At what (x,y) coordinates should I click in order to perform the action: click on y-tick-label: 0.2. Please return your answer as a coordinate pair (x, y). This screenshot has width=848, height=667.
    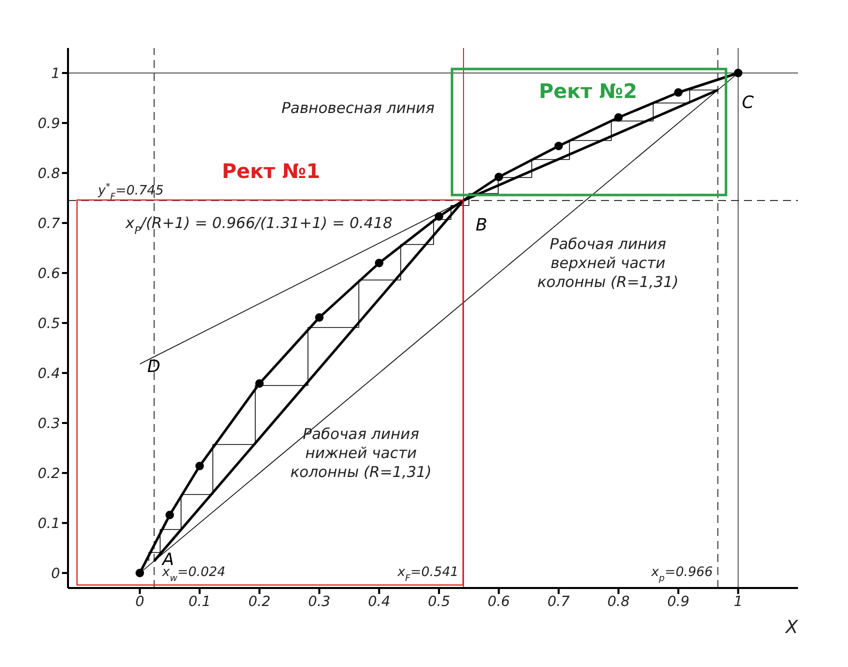
    Looking at the image, I should click on (49, 474).